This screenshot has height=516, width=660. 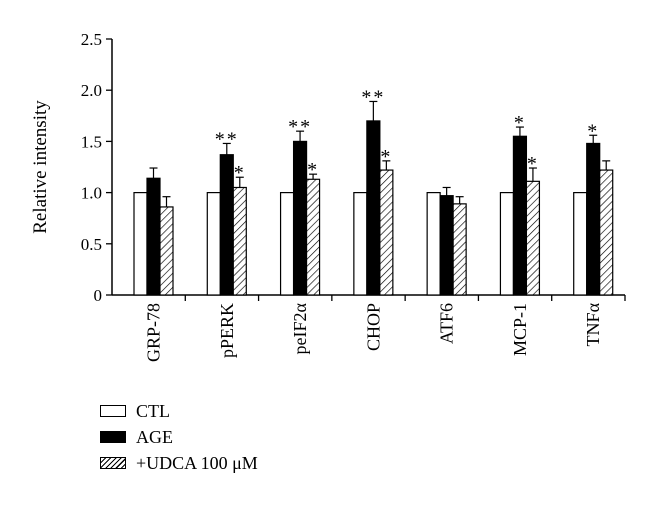 I want to click on legend-item-age: AGE, so click(x=179, y=437).